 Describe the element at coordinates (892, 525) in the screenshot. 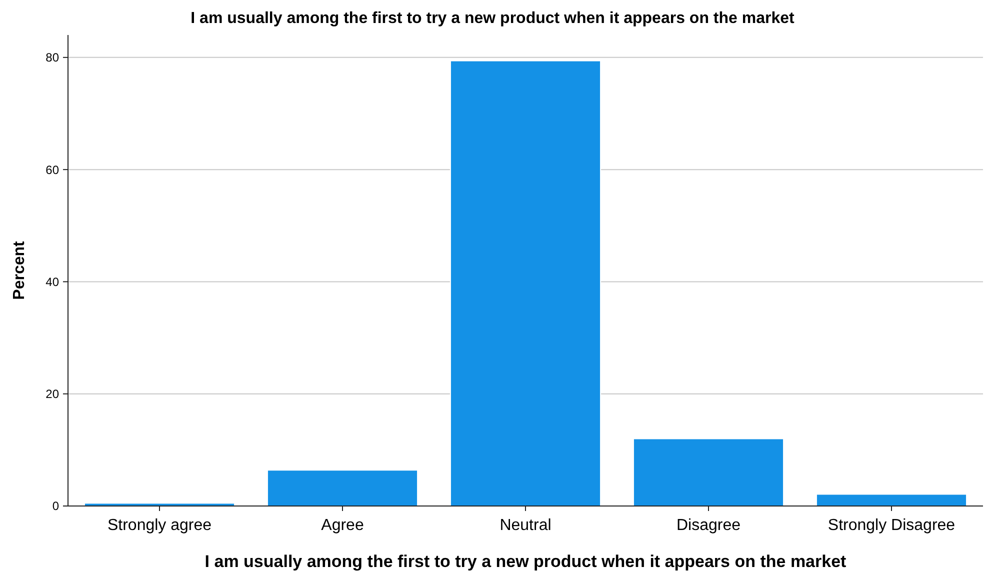

I see `x-tick-label: Strongly Disagree` at that location.